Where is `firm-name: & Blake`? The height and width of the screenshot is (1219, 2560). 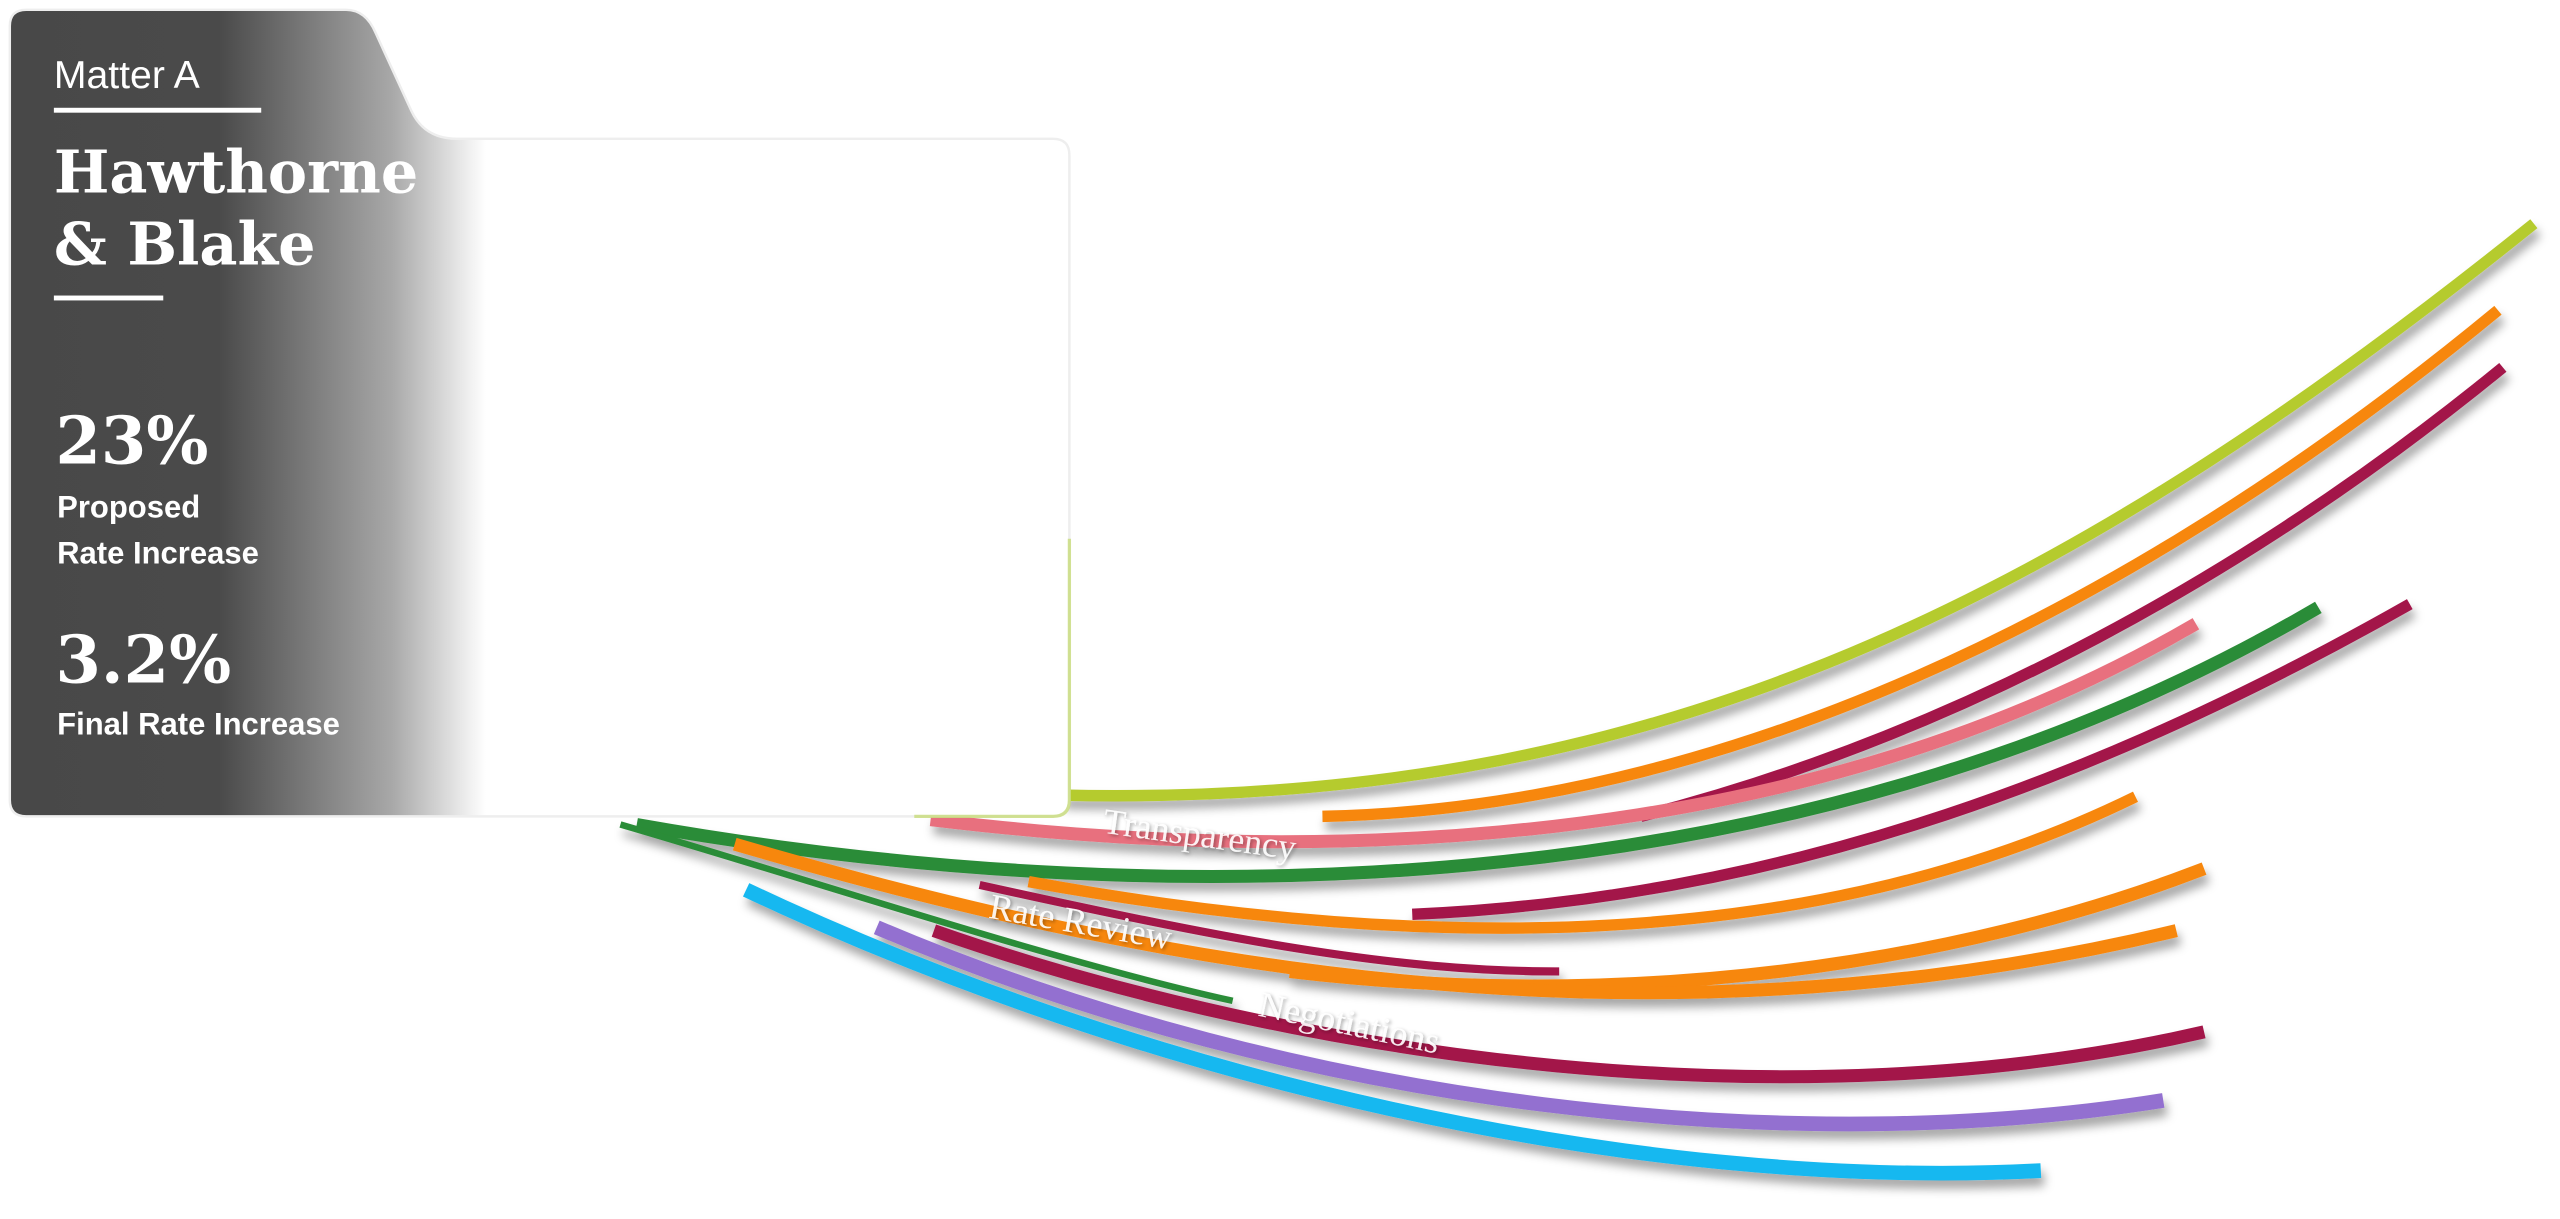 firm-name: & Blake is located at coordinates (185, 244).